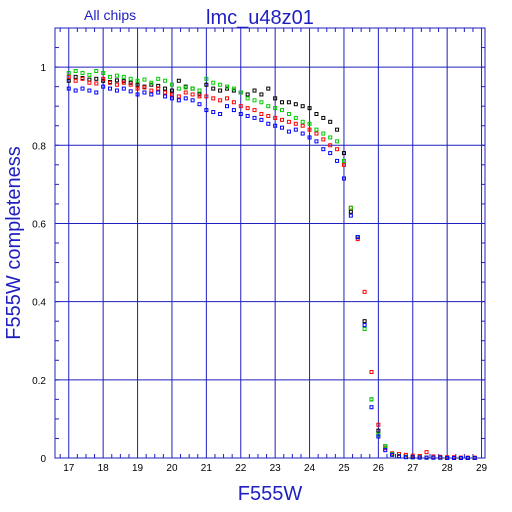  Describe the element at coordinates (43, 68) in the screenshot. I see `y-tick-label: 1` at that location.